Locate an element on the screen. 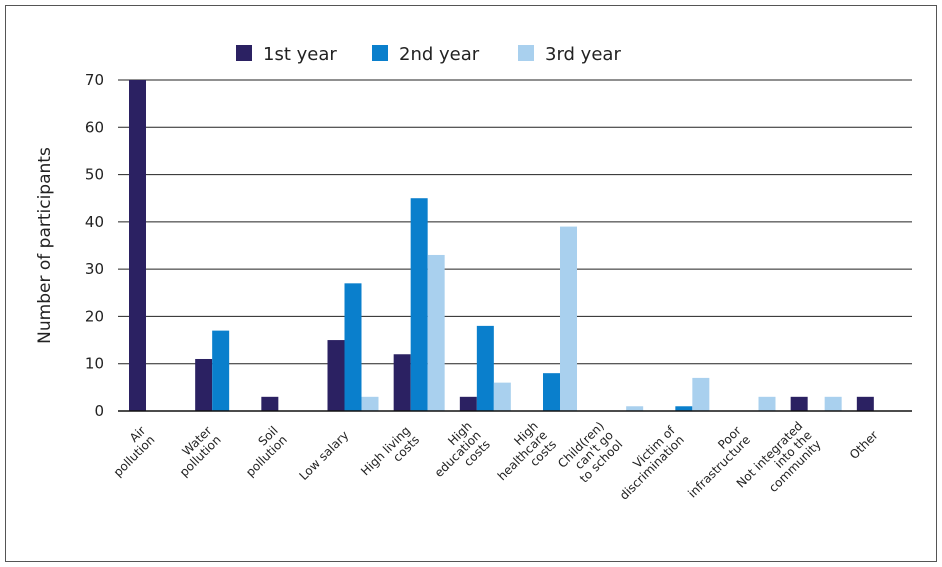  category-label: Other is located at coordinates (864, 445).